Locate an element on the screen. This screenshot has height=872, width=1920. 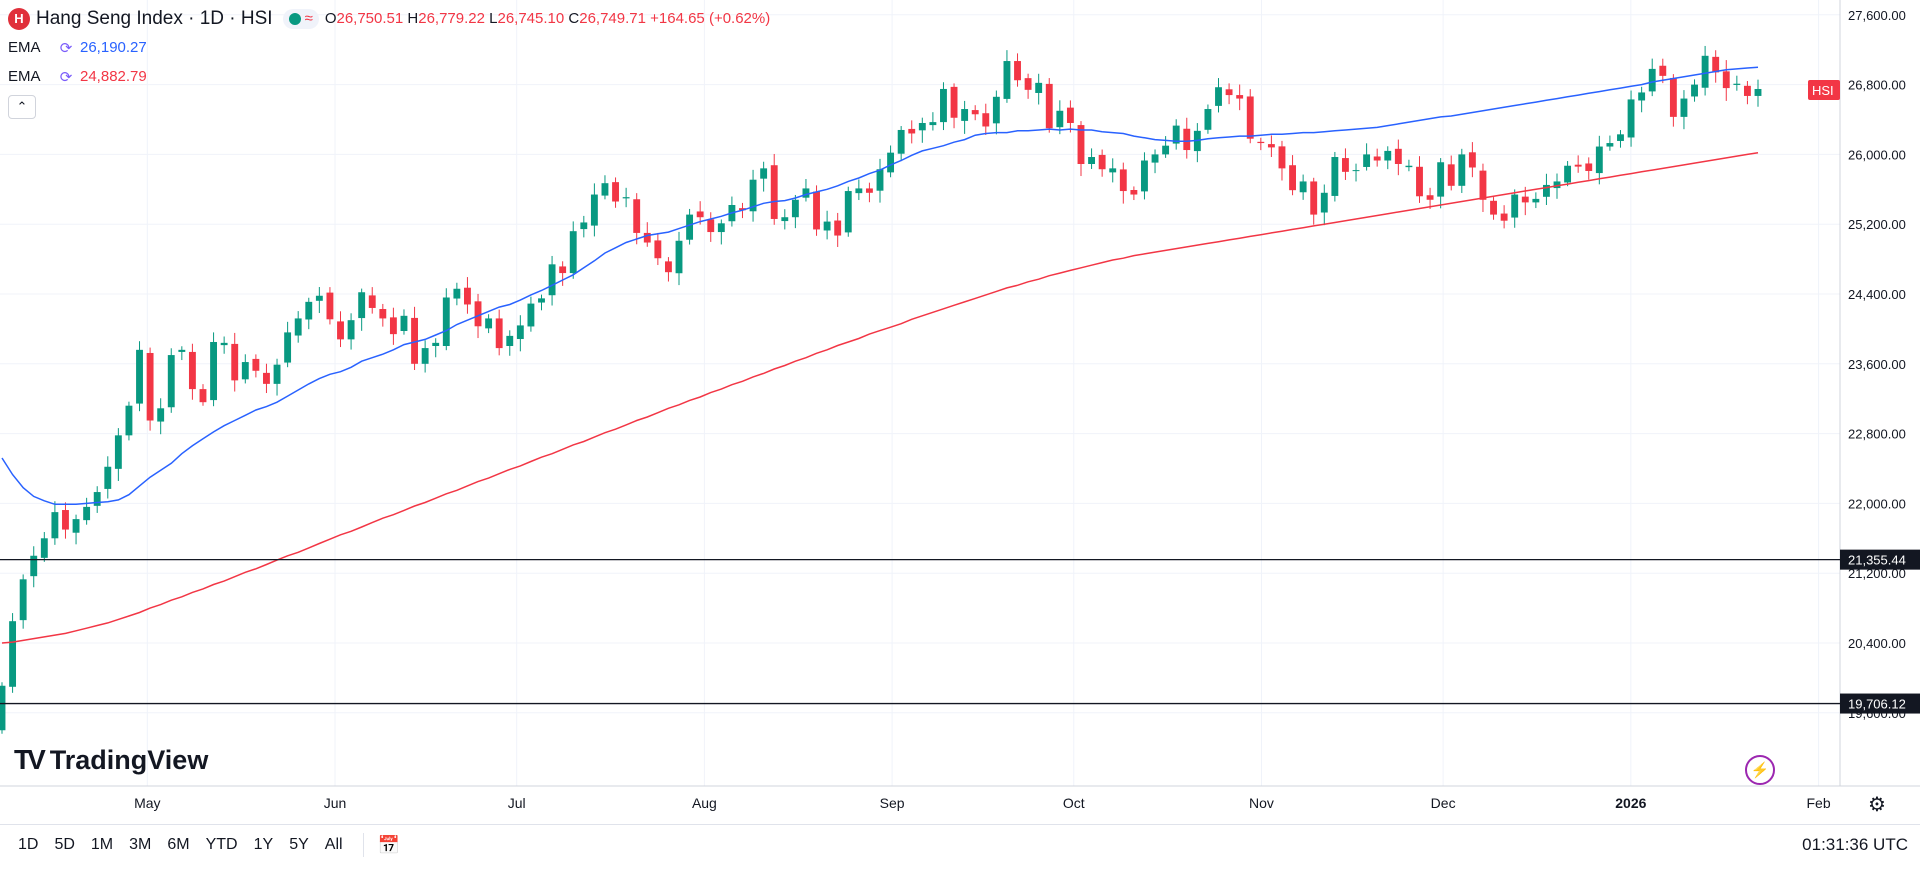
indicator-value: 26,190.27 is located at coordinates (113, 47).